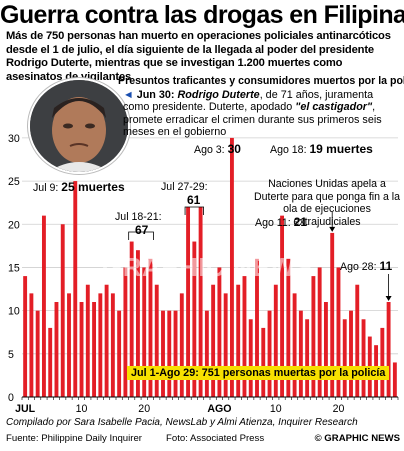  I want to click on annotation-jul9: Jul 9: 25 muertes, so click(79, 187).